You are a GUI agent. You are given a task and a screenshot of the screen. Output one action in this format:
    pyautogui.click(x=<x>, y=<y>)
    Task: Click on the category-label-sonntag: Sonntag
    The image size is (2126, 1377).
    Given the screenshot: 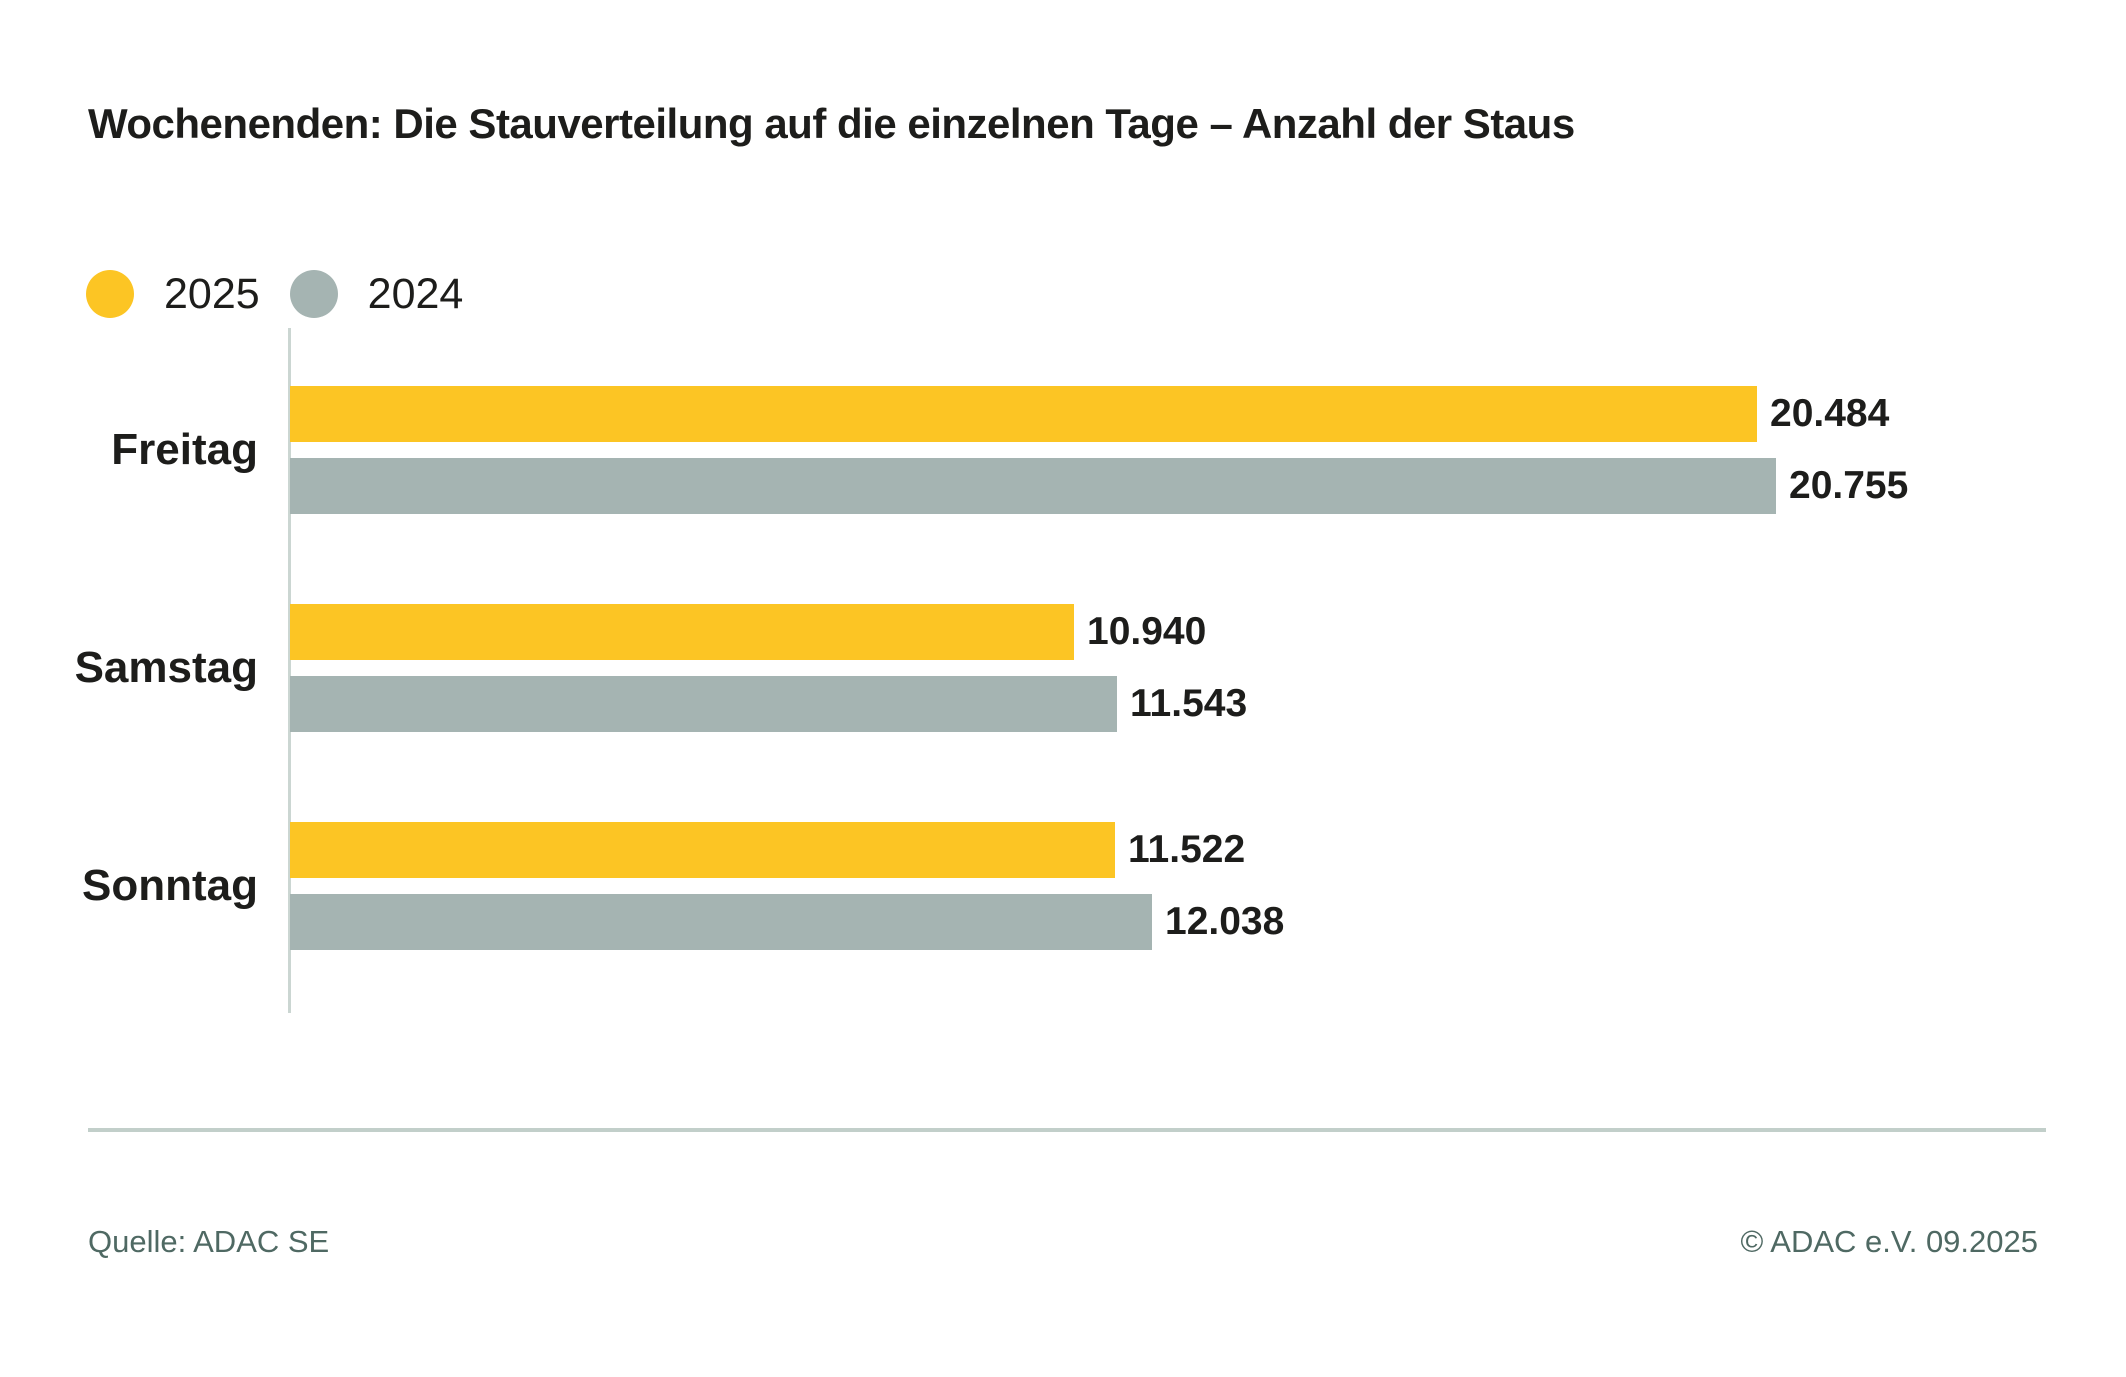 What is the action you would take?
    pyautogui.click(x=170, y=885)
    